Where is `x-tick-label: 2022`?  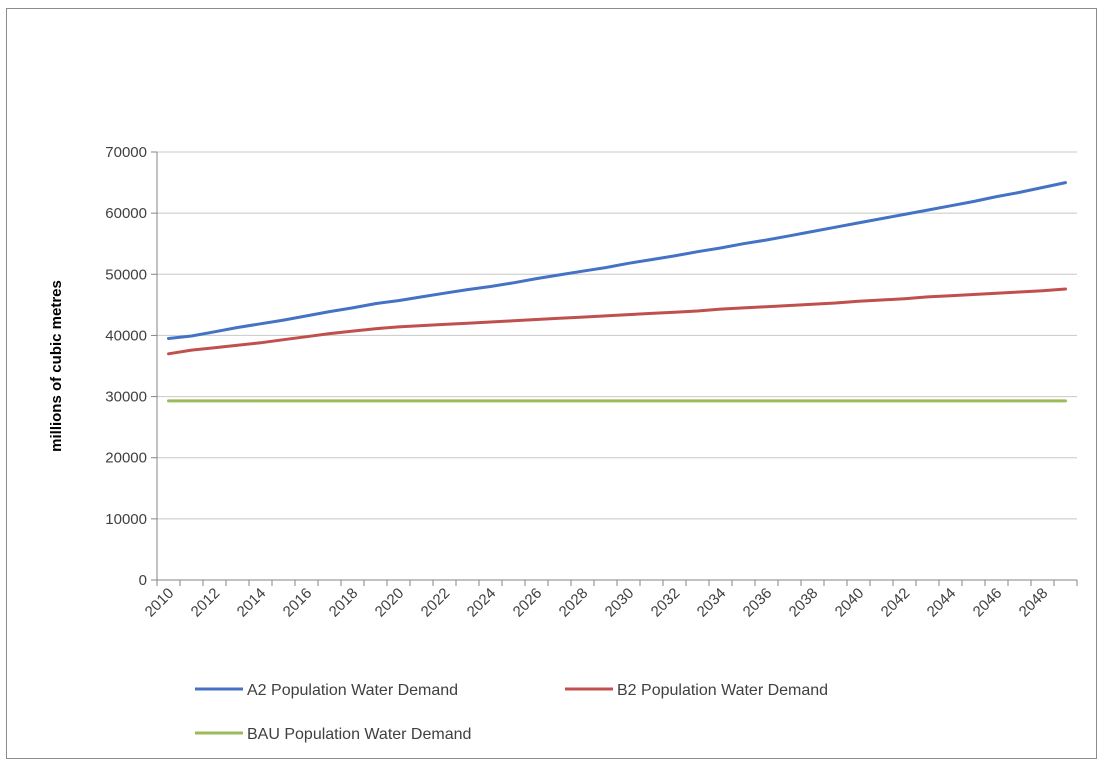
x-tick-label: 2022 is located at coordinates (436, 603).